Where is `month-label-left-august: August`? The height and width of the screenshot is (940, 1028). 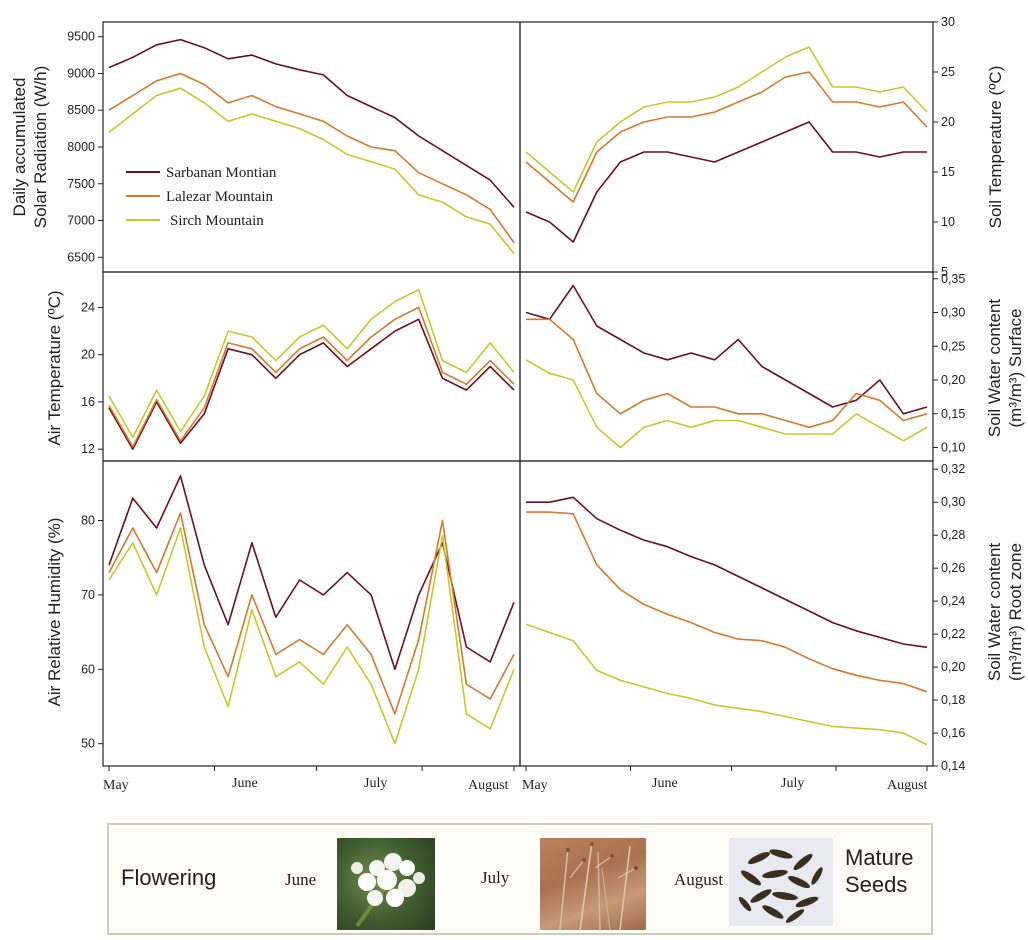
month-label-left-august: August is located at coordinates (488, 785).